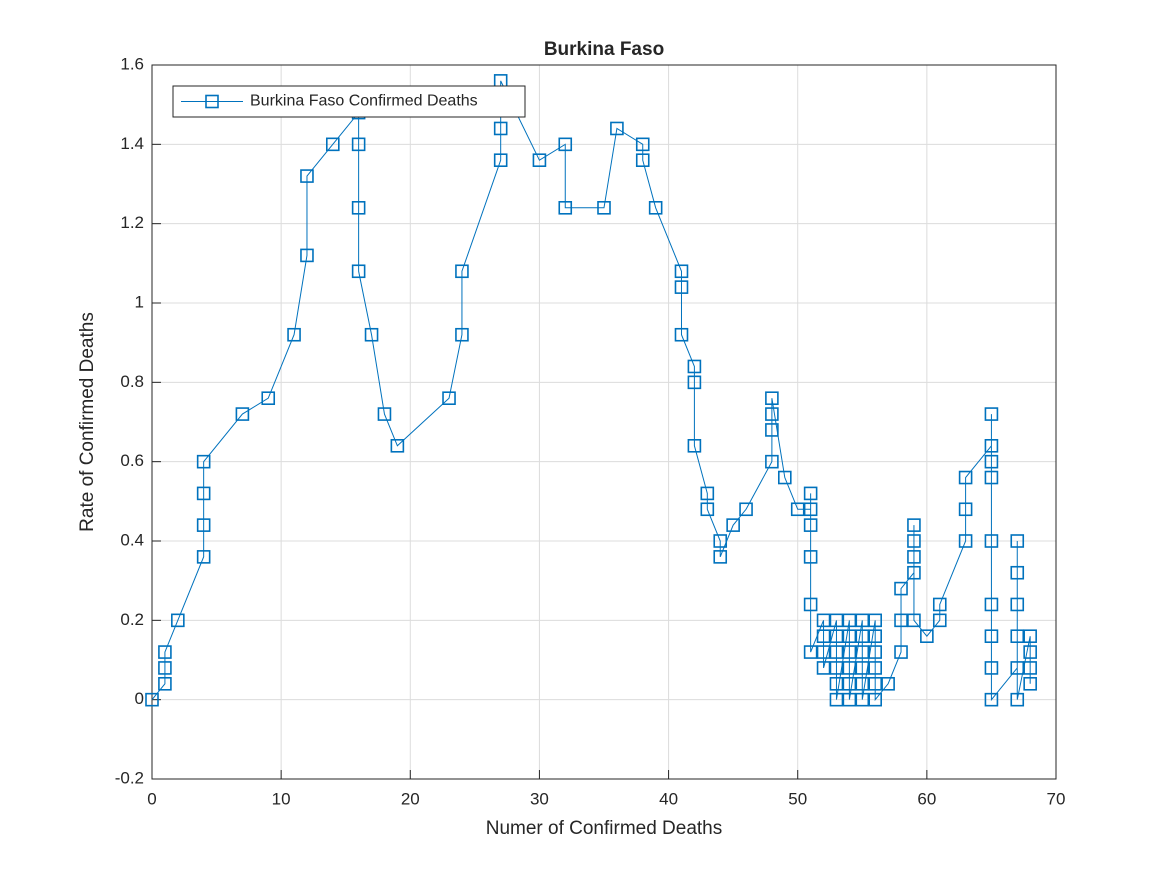  Describe the element at coordinates (604, 828) in the screenshot. I see `x-axis-label: Numer of Confirmed Deaths` at that location.